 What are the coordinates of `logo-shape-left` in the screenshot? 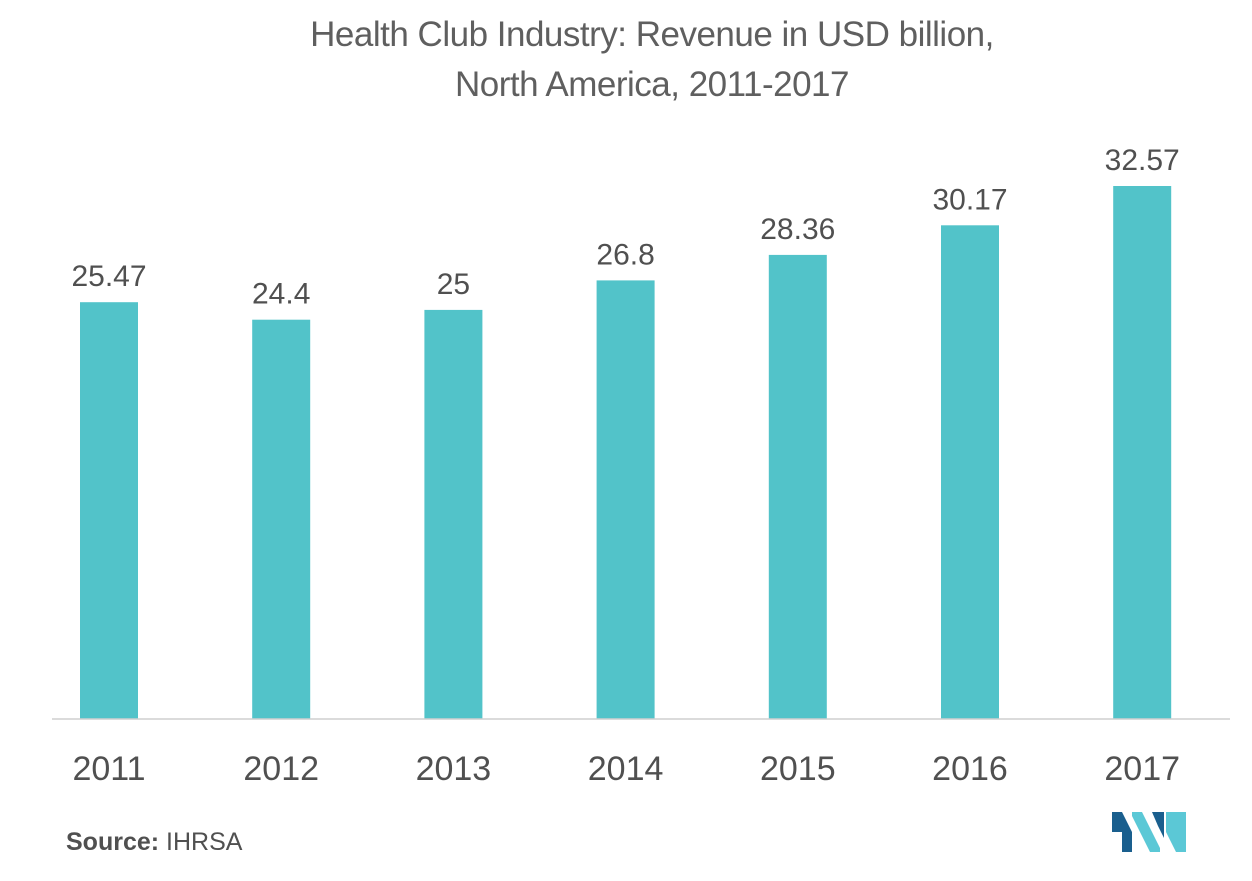 It's located at (1122, 832).